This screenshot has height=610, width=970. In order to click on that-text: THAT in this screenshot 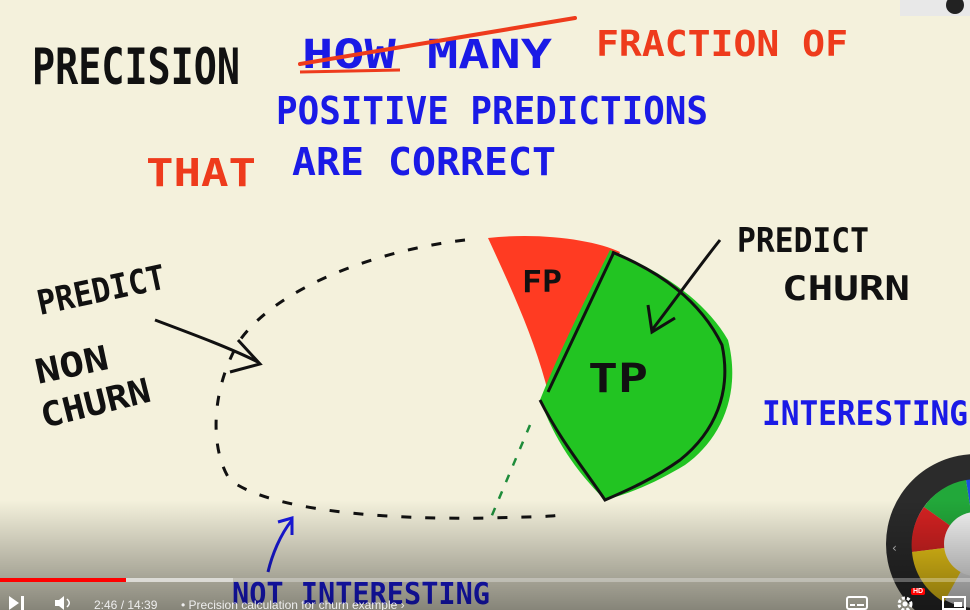, I will do `click(201, 173)`.